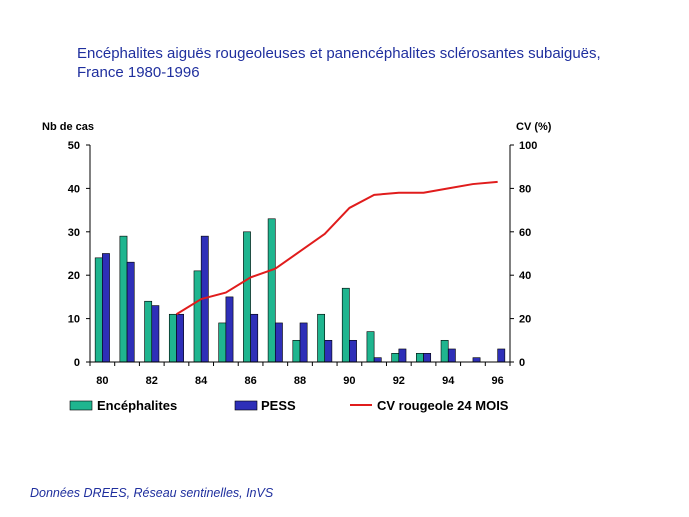 Image resolution: width=689 pixels, height=517 pixels. I want to click on x-tick-label: 88, so click(300, 381).